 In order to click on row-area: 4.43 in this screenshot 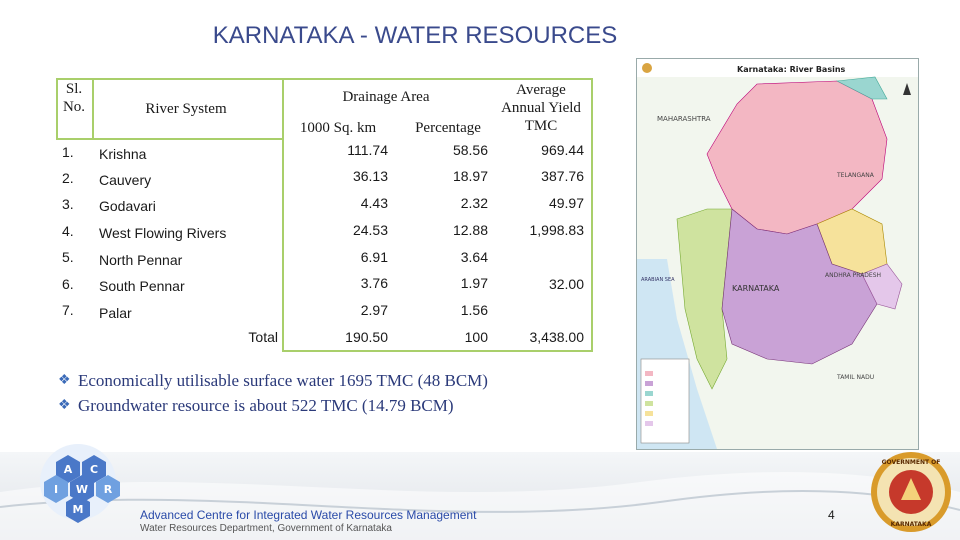, I will do `click(374, 203)`.